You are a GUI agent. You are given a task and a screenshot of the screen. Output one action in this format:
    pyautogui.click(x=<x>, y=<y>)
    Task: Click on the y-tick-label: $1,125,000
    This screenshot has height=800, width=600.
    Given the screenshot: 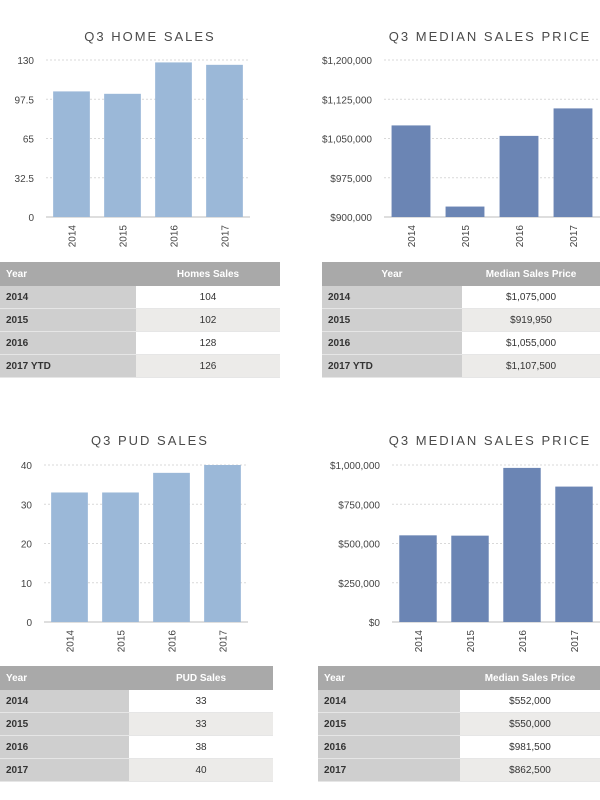 What is the action you would take?
    pyautogui.click(x=347, y=100)
    